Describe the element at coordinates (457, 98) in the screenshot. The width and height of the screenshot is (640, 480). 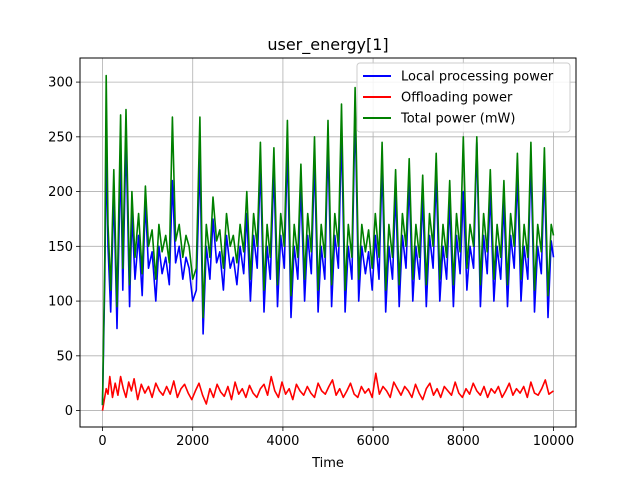
I see `legend-label: Offloading power` at that location.